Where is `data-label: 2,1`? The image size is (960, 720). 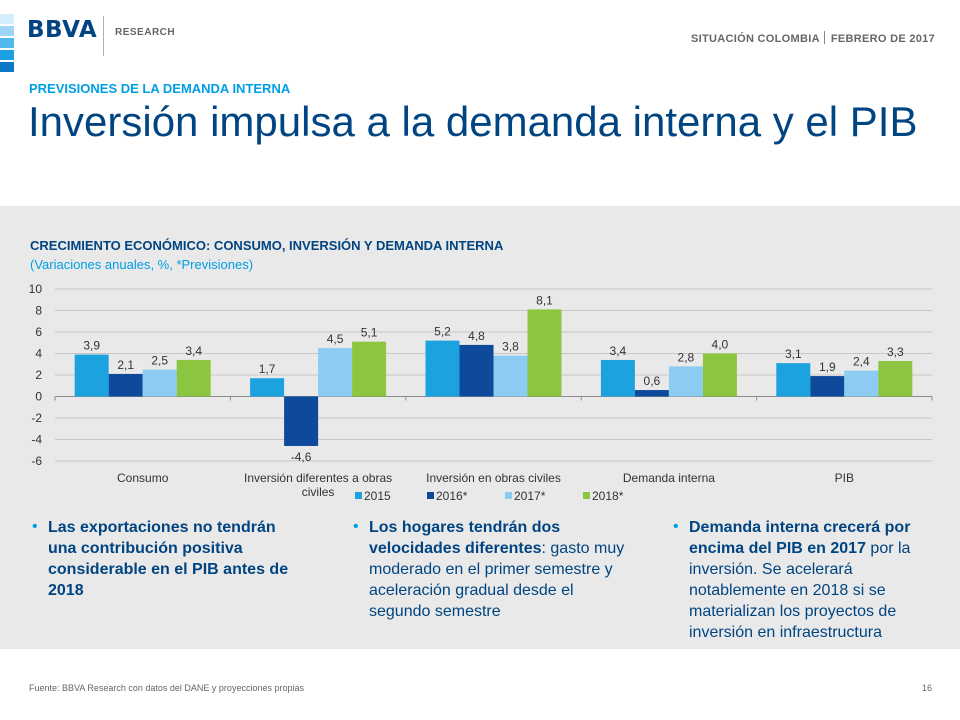
data-label: 2,1 is located at coordinates (125, 365).